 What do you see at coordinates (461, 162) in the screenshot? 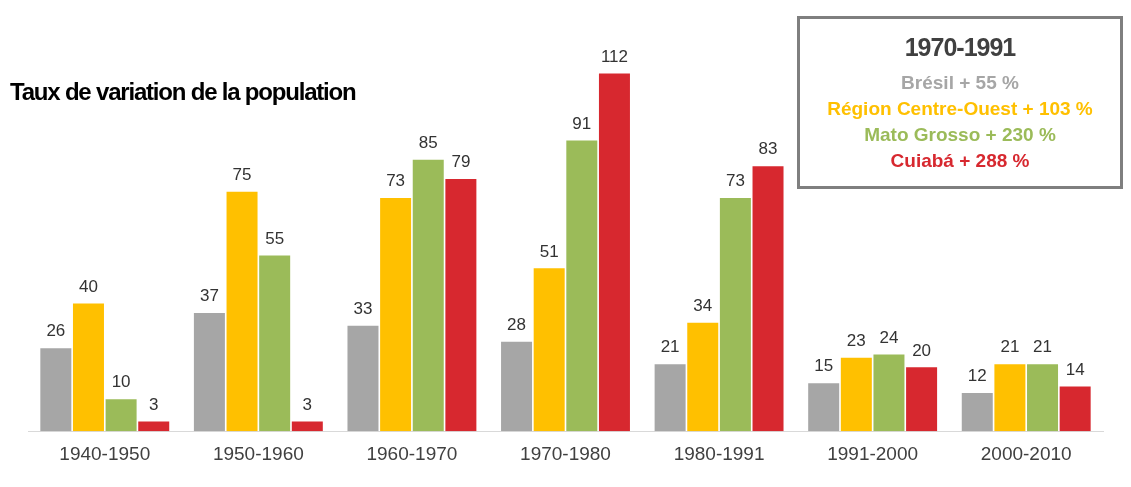
I see `data-label: 79` at bounding box center [461, 162].